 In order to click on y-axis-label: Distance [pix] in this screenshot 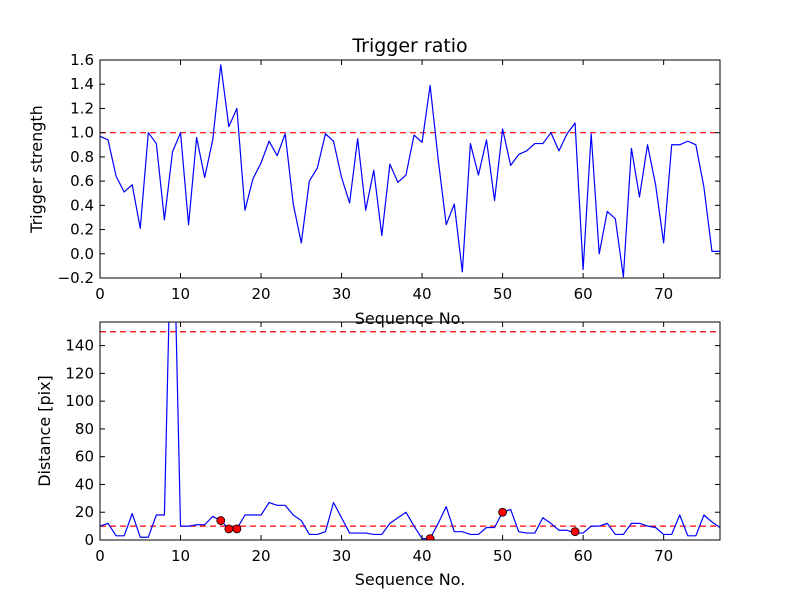, I will do `click(44, 431)`.